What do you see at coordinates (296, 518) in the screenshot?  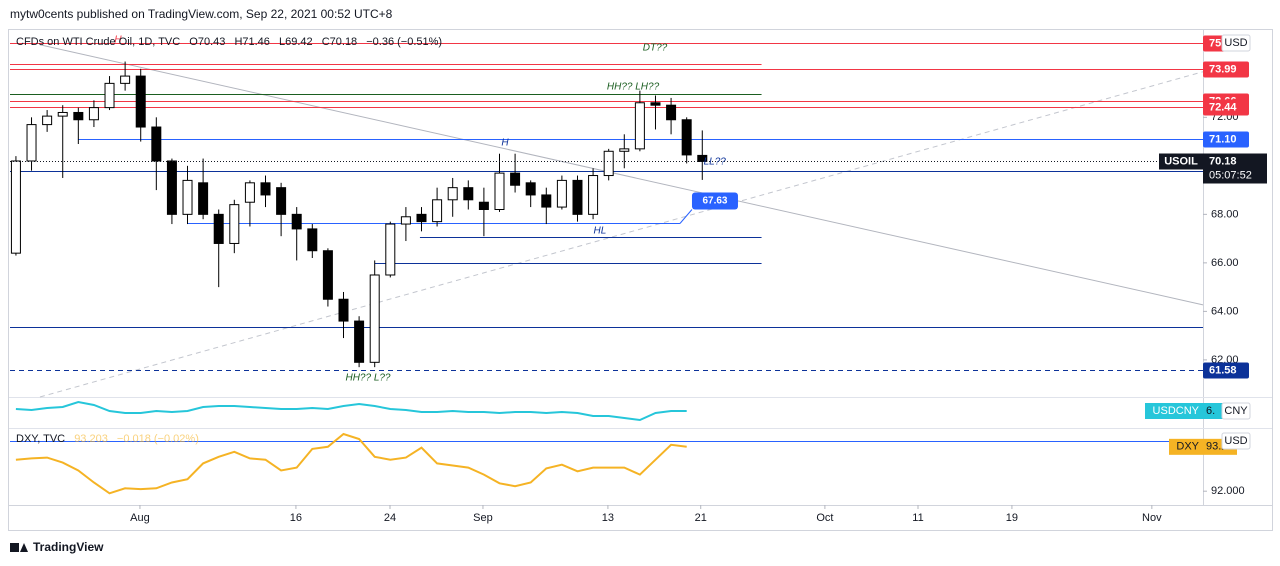 I see `x-tick-label: 16` at bounding box center [296, 518].